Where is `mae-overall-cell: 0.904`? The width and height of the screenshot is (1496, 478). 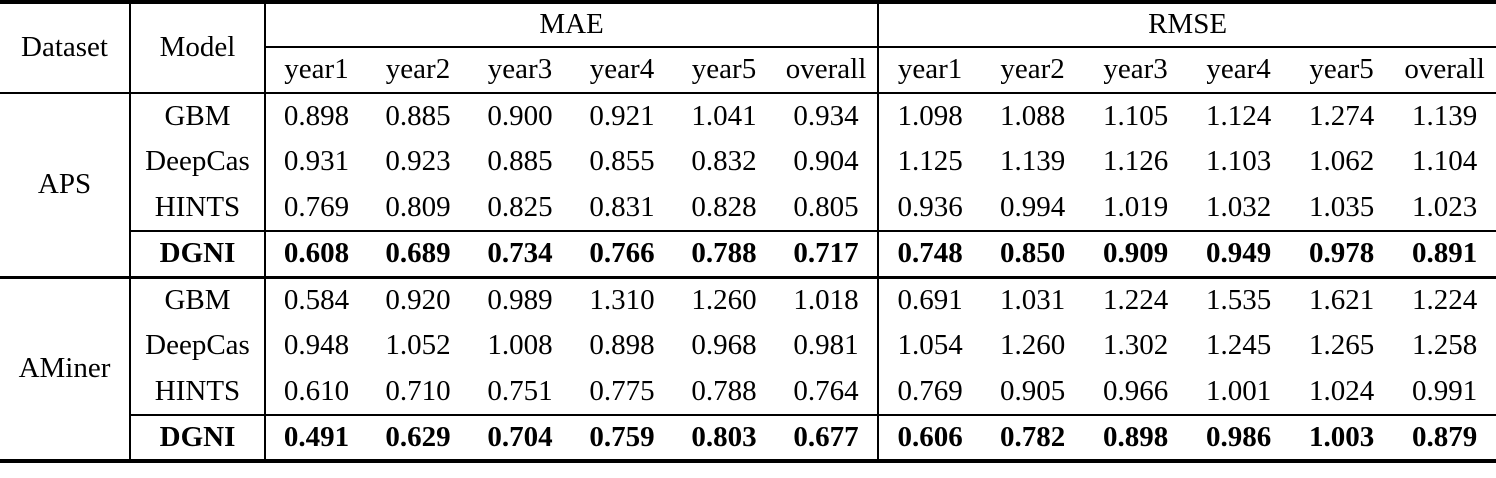
mae-overall-cell: 0.904 is located at coordinates (827, 162).